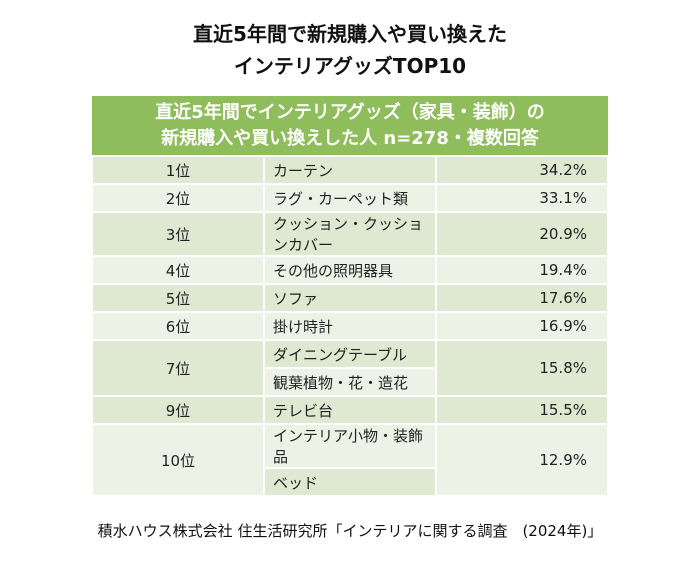  I want to click on value-cell: 33.1%, so click(522, 198).